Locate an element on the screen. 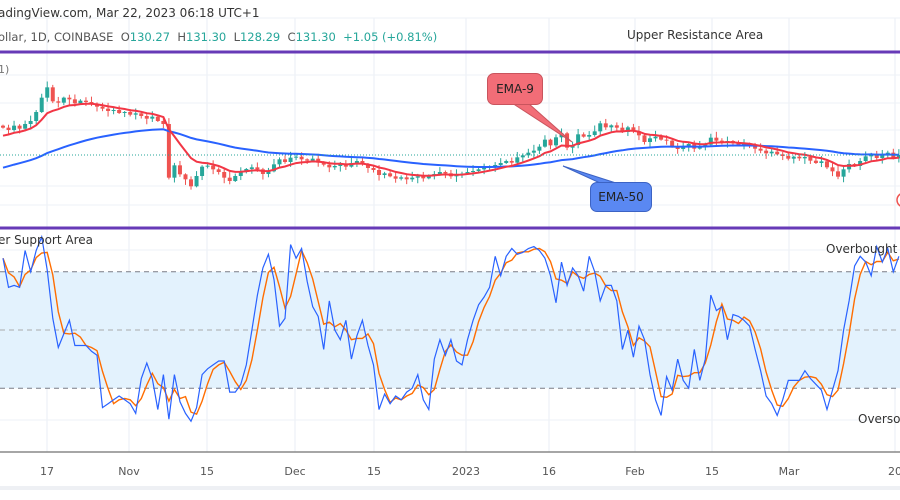  ema9-callout: EMA-9 is located at coordinates (515, 89).